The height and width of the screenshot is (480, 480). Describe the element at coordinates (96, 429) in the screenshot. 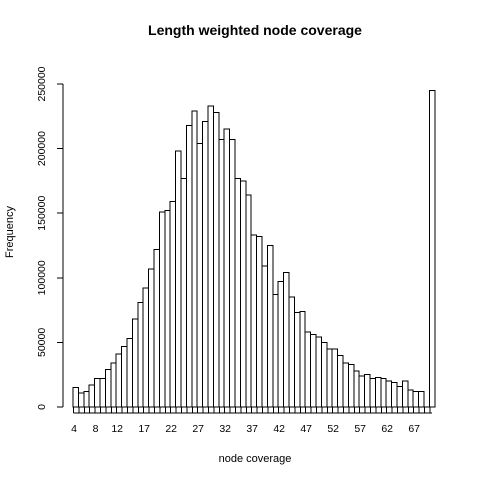

I see `x-tick-label: 8` at that location.